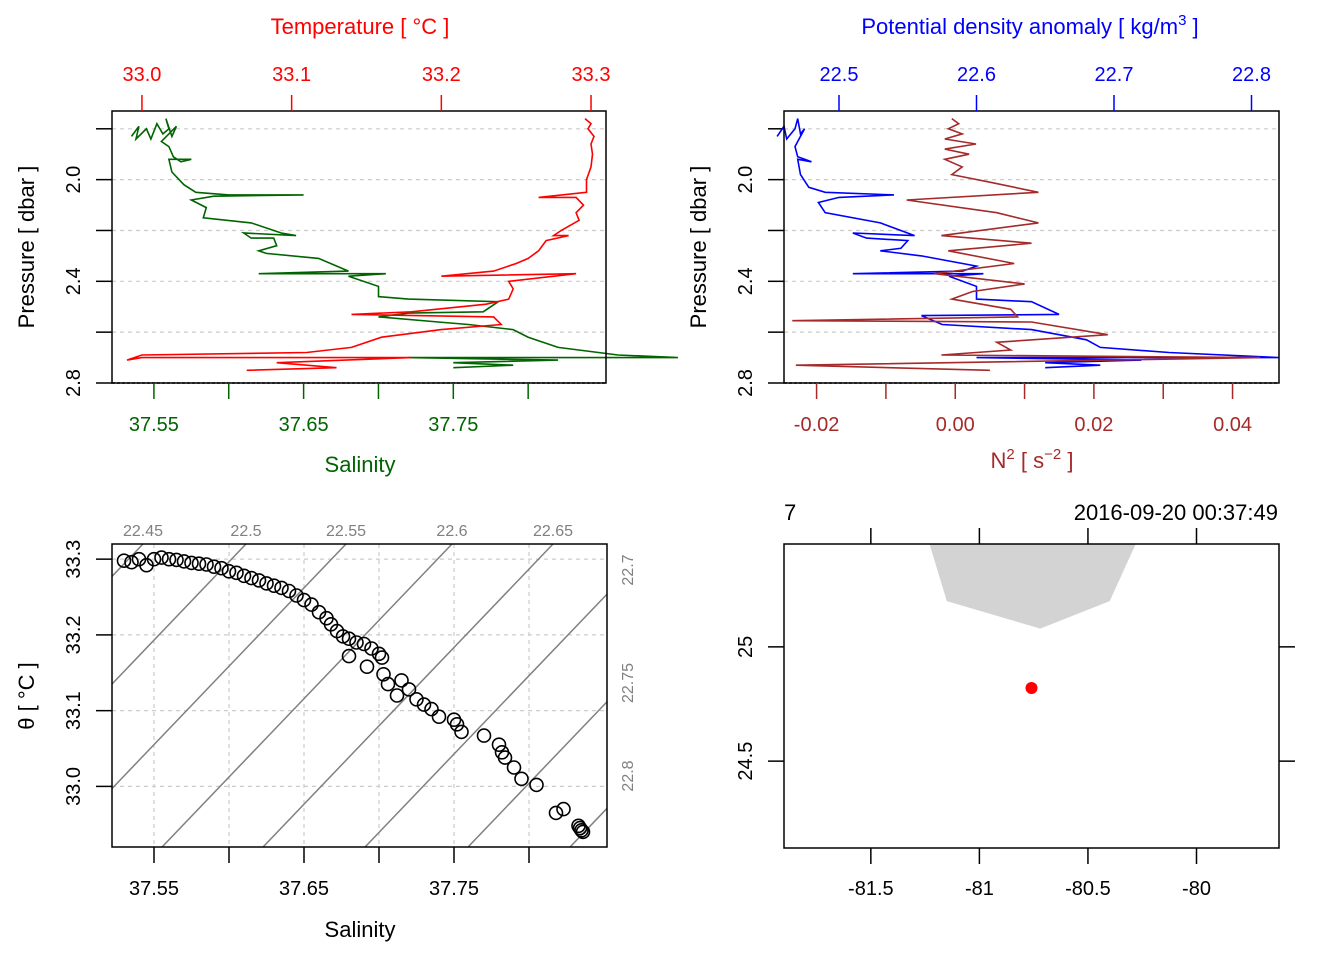  Describe the element at coordinates (454, 889) in the screenshot. I see `x-tick-label: 37.75` at that location.